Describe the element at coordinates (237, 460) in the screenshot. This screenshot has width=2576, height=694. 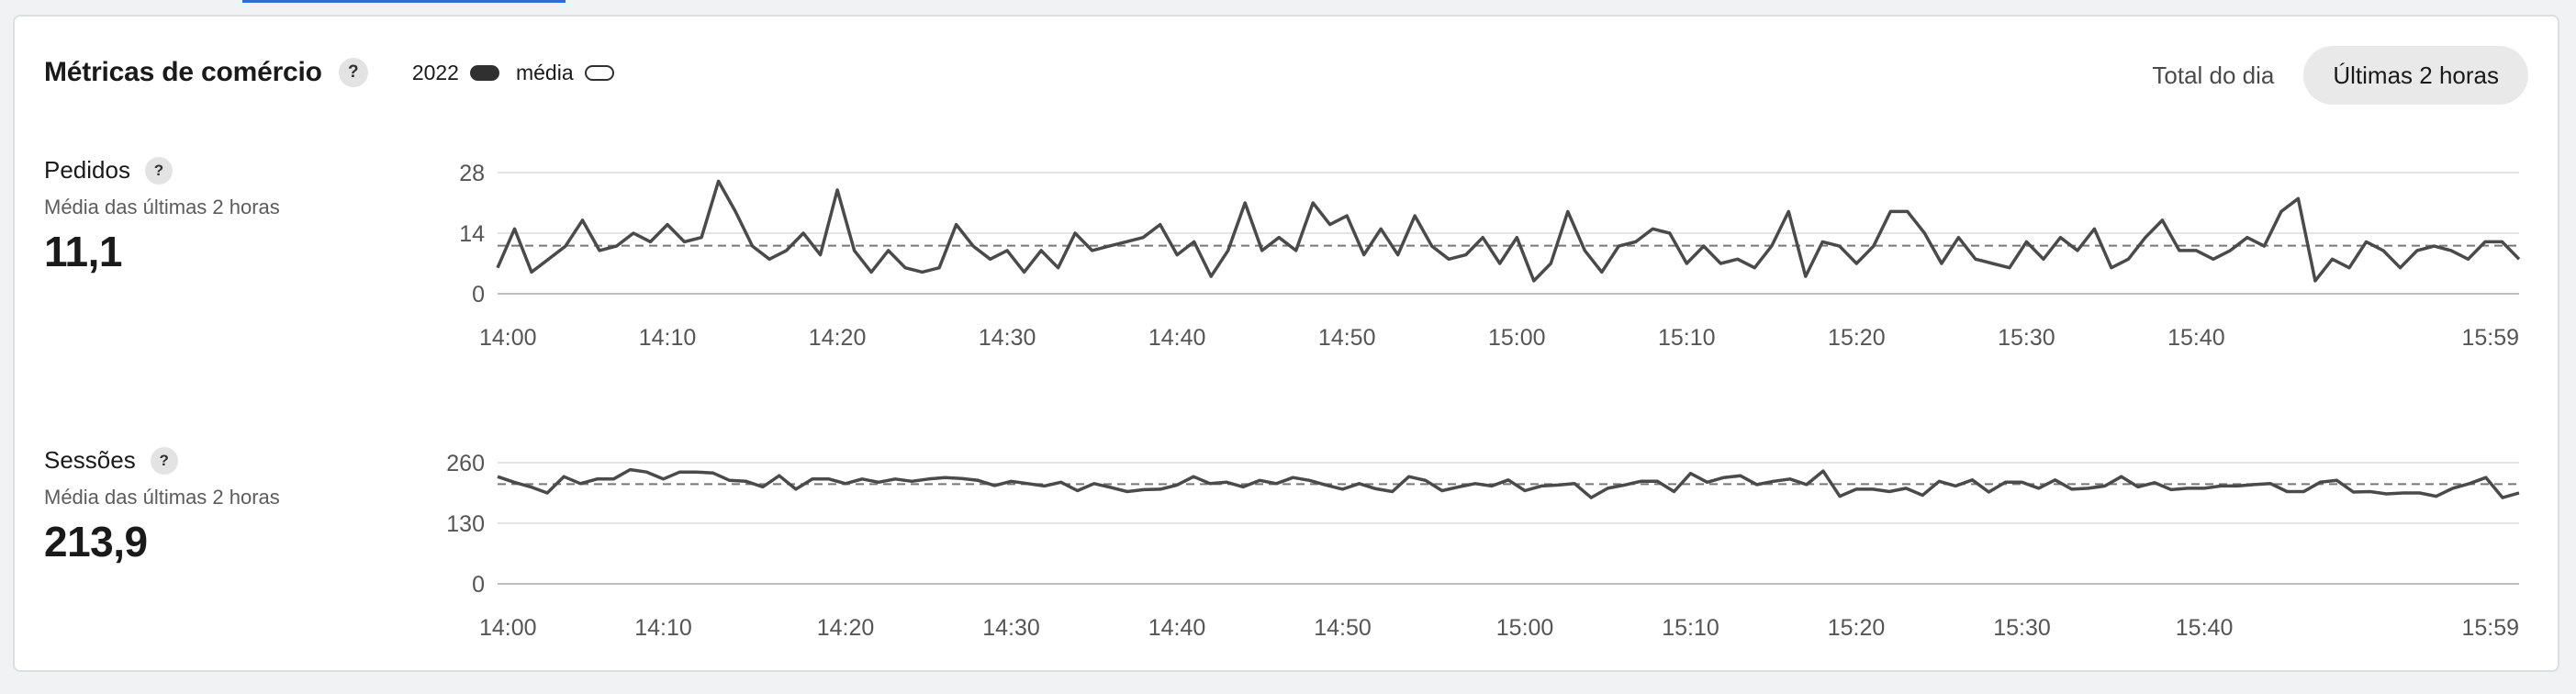
I see `metric-sessions-head: Sessões ?` at that location.